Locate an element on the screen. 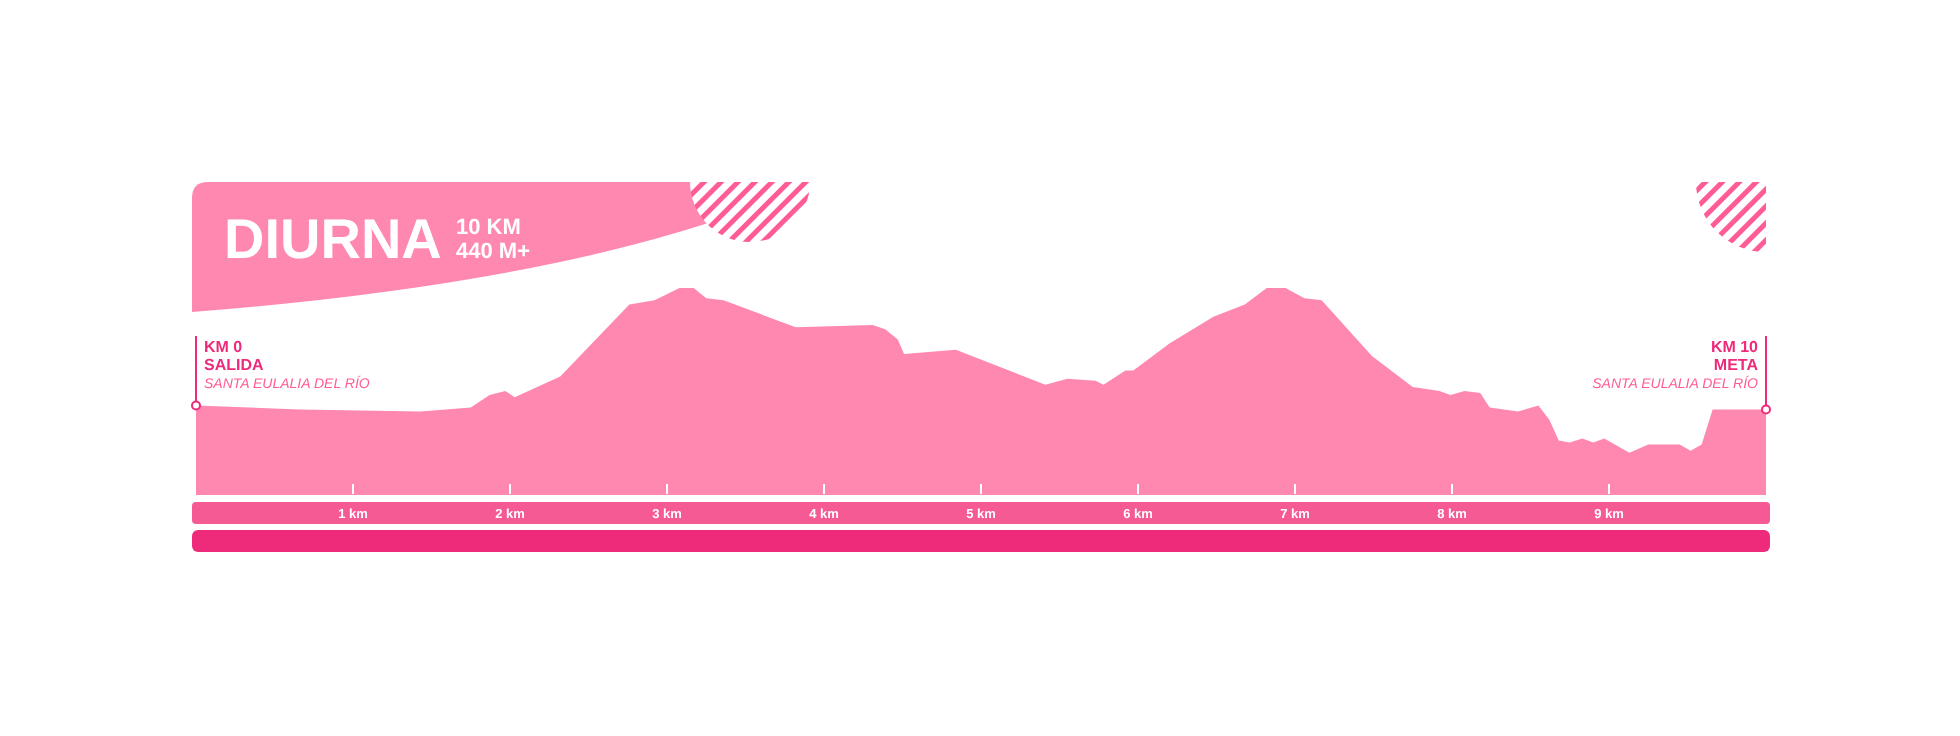  annotation: KM 0 is located at coordinates (224, 347).